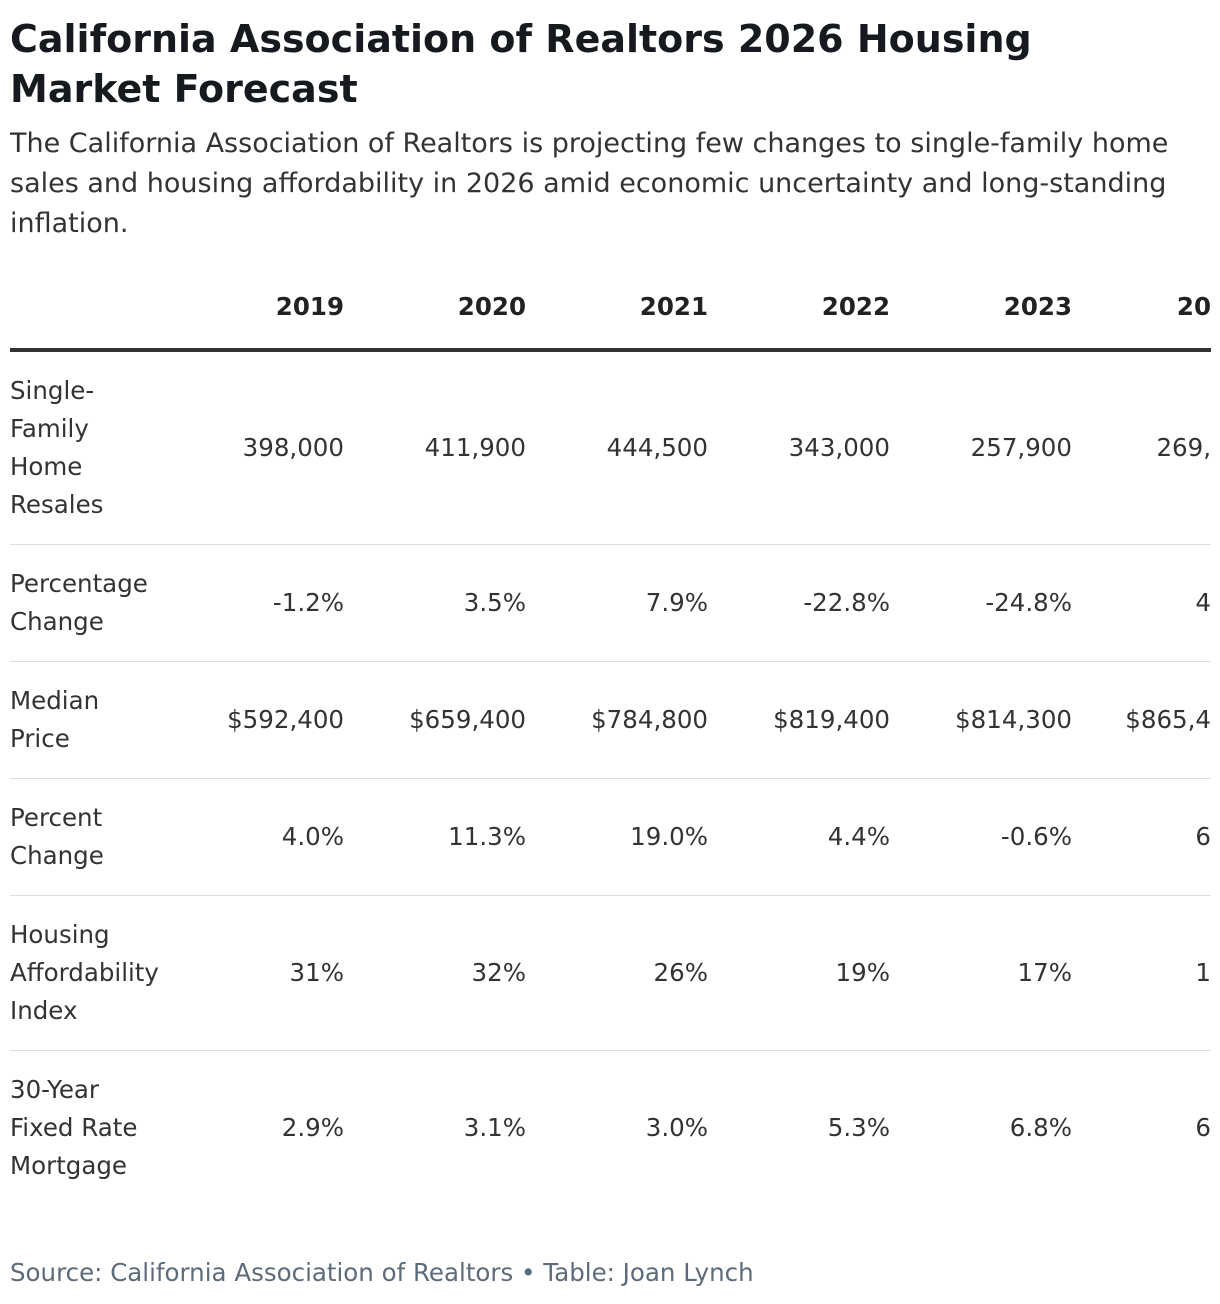 The image size is (1220, 1304). Describe the element at coordinates (253, 603) in the screenshot. I see `cell: -1.2%` at that location.